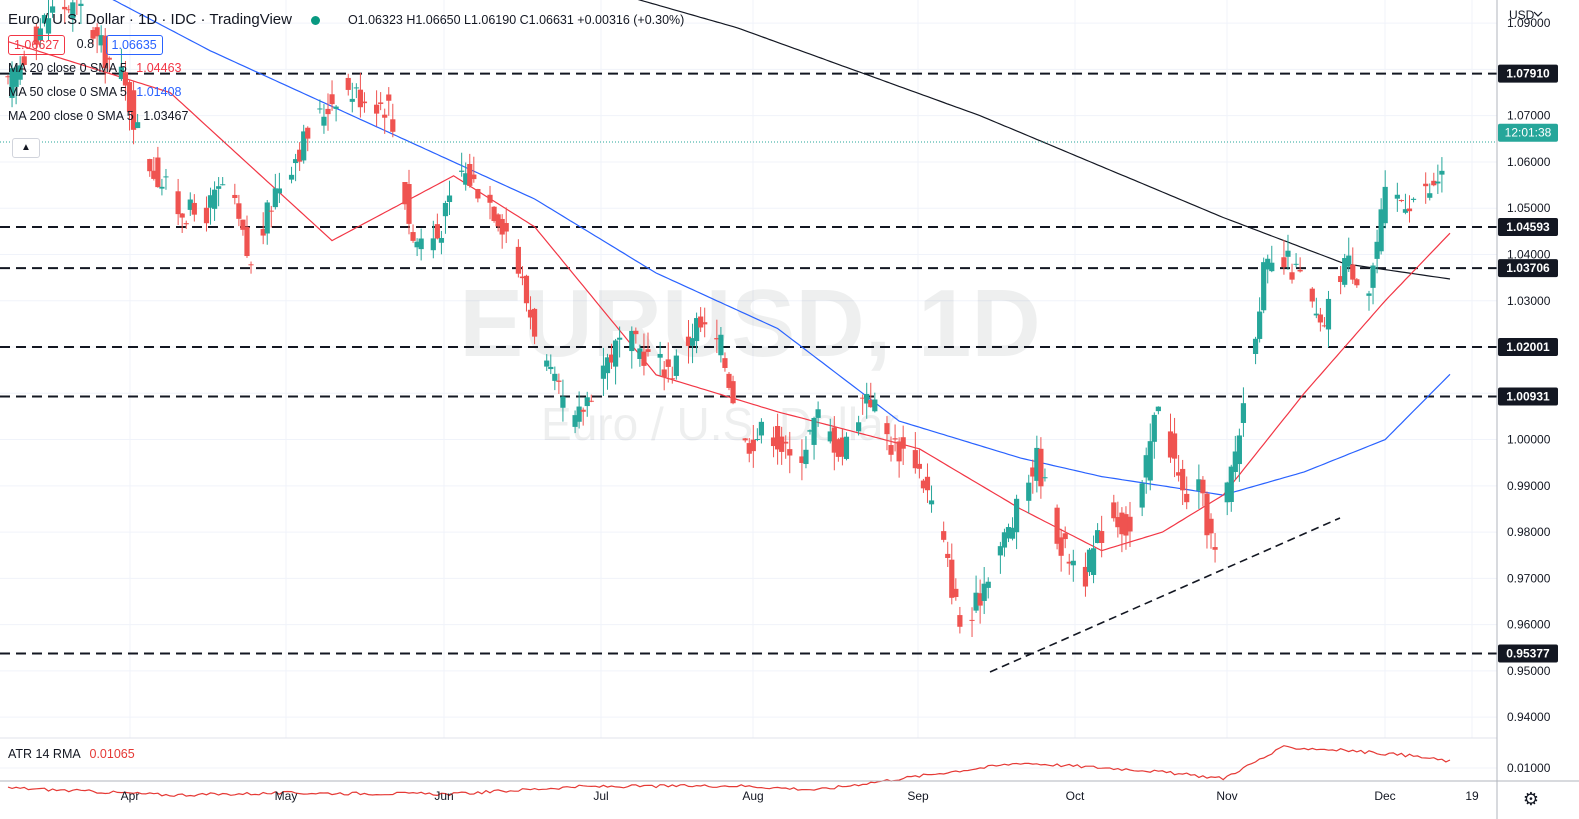  What do you see at coordinates (346, 92) in the screenshot?
I see `ma50-legend: MA 50 close 0 SMA 5 1.01408` at bounding box center [346, 92].